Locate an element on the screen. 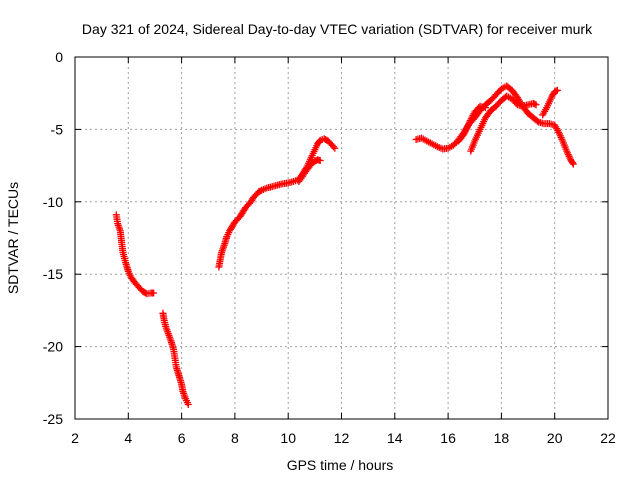 This screenshot has width=640, height=480. x-tick-label: 8 is located at coordinates (235, 438).